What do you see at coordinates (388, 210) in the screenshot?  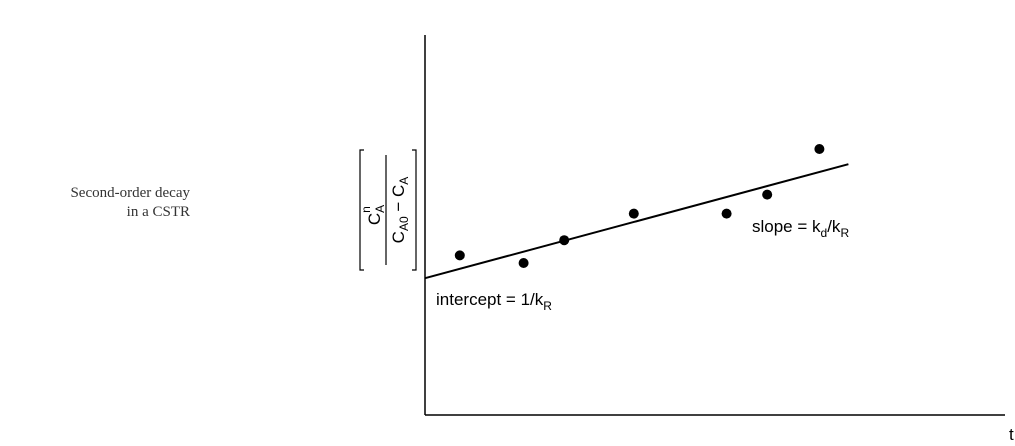 I see `y-axis-label: CAn CA0 − CA` at bounding box center [388, 210].